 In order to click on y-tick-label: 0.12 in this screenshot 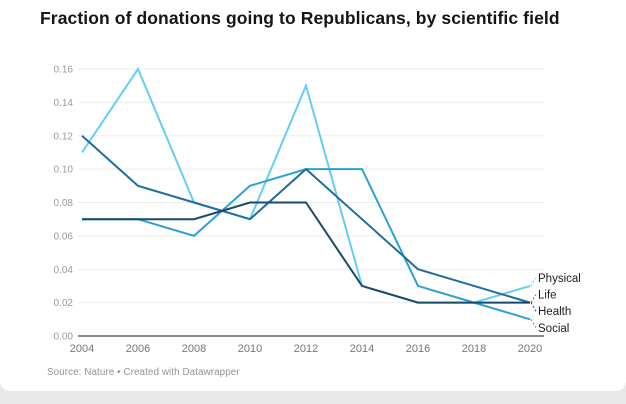, I will do `click(64, 136)`.